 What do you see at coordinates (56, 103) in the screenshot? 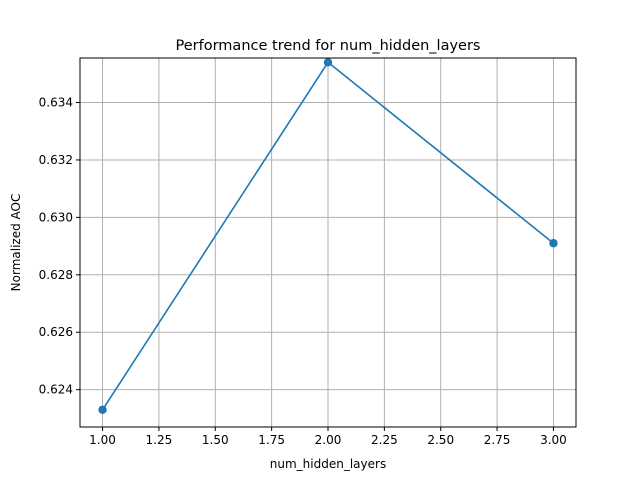
I see `y-tick-label: 0.634` at bounding box center [56, 103].